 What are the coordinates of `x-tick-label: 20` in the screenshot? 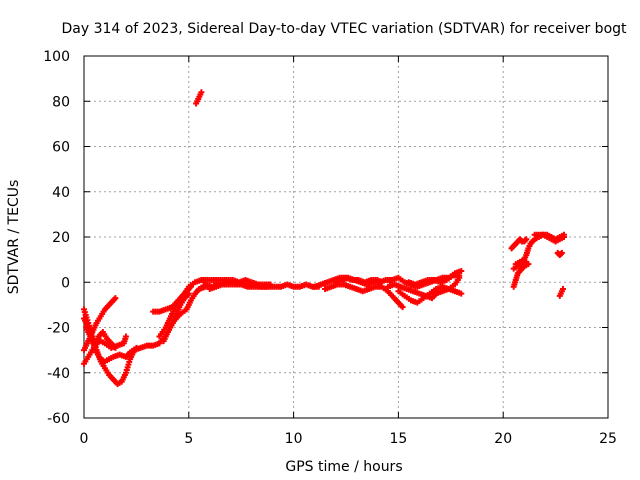 It's located at (503, 439).